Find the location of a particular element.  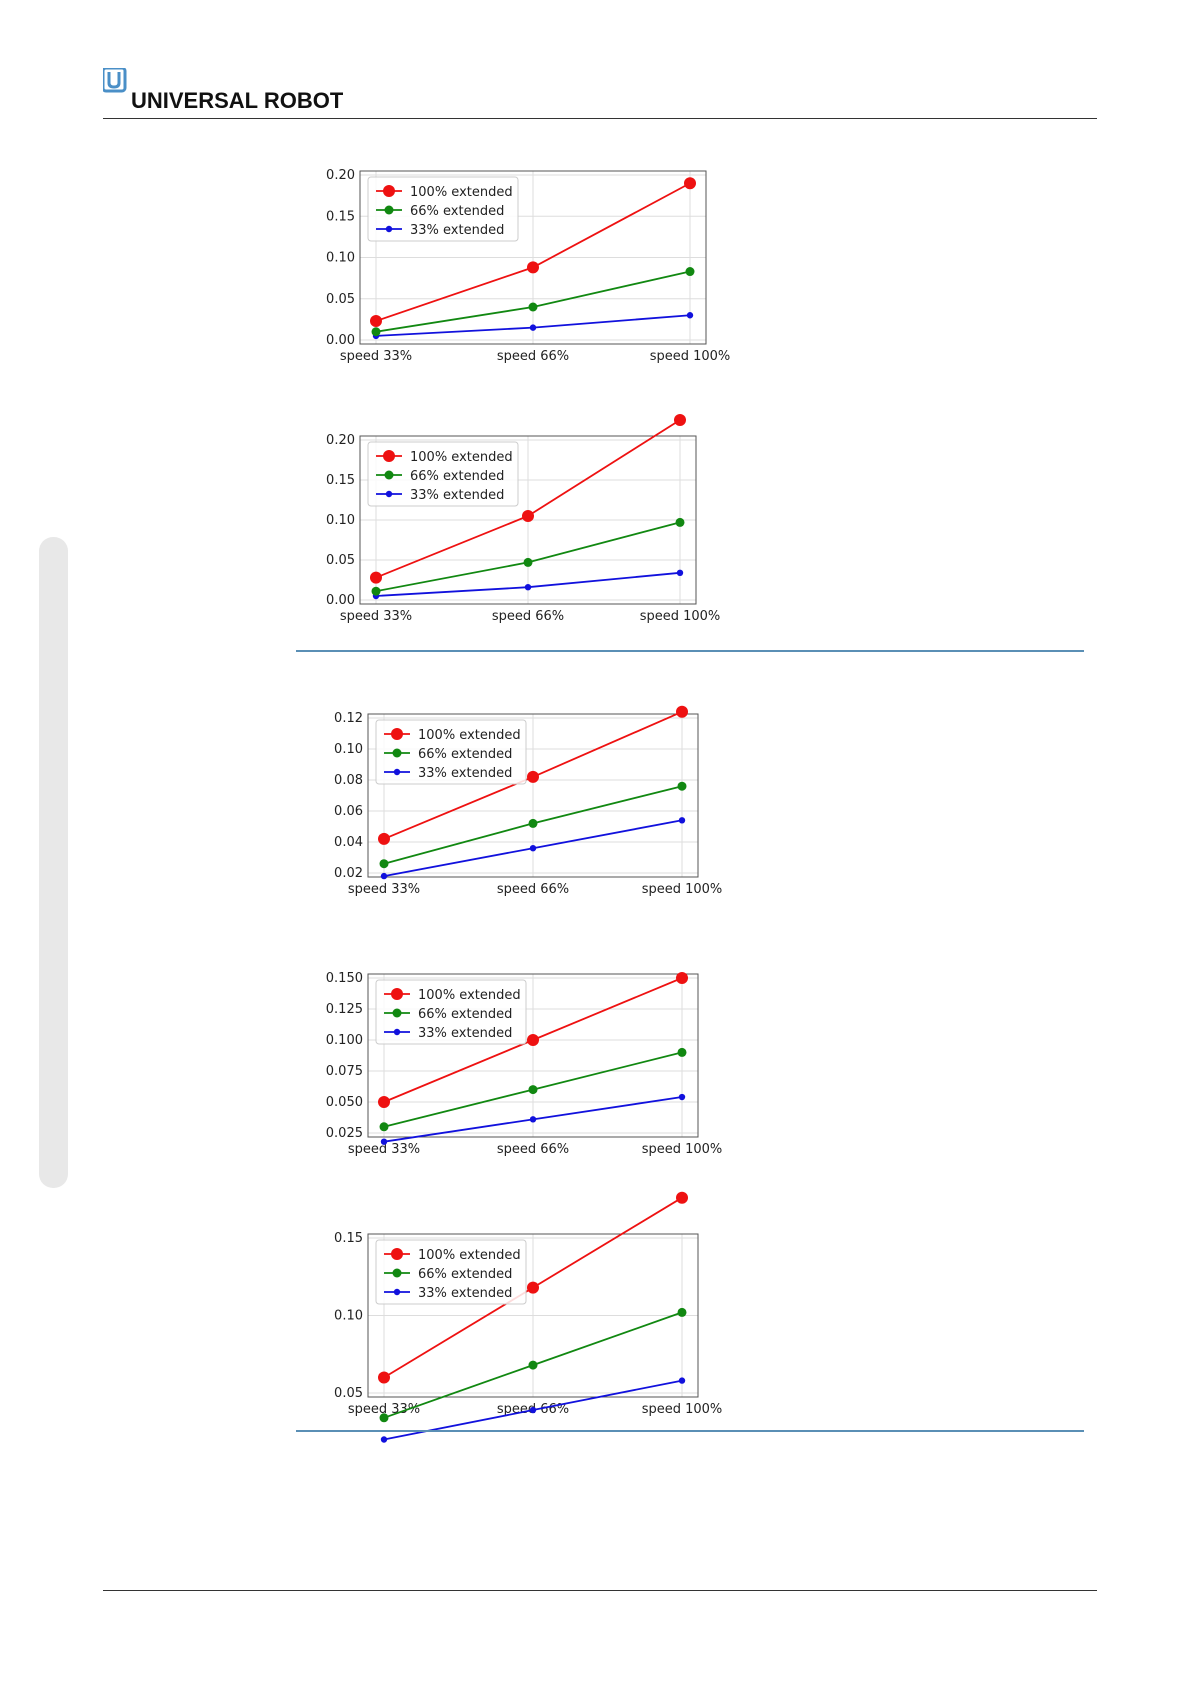

y-tick-label: 0.100 is located at coordinates (344, 1040).